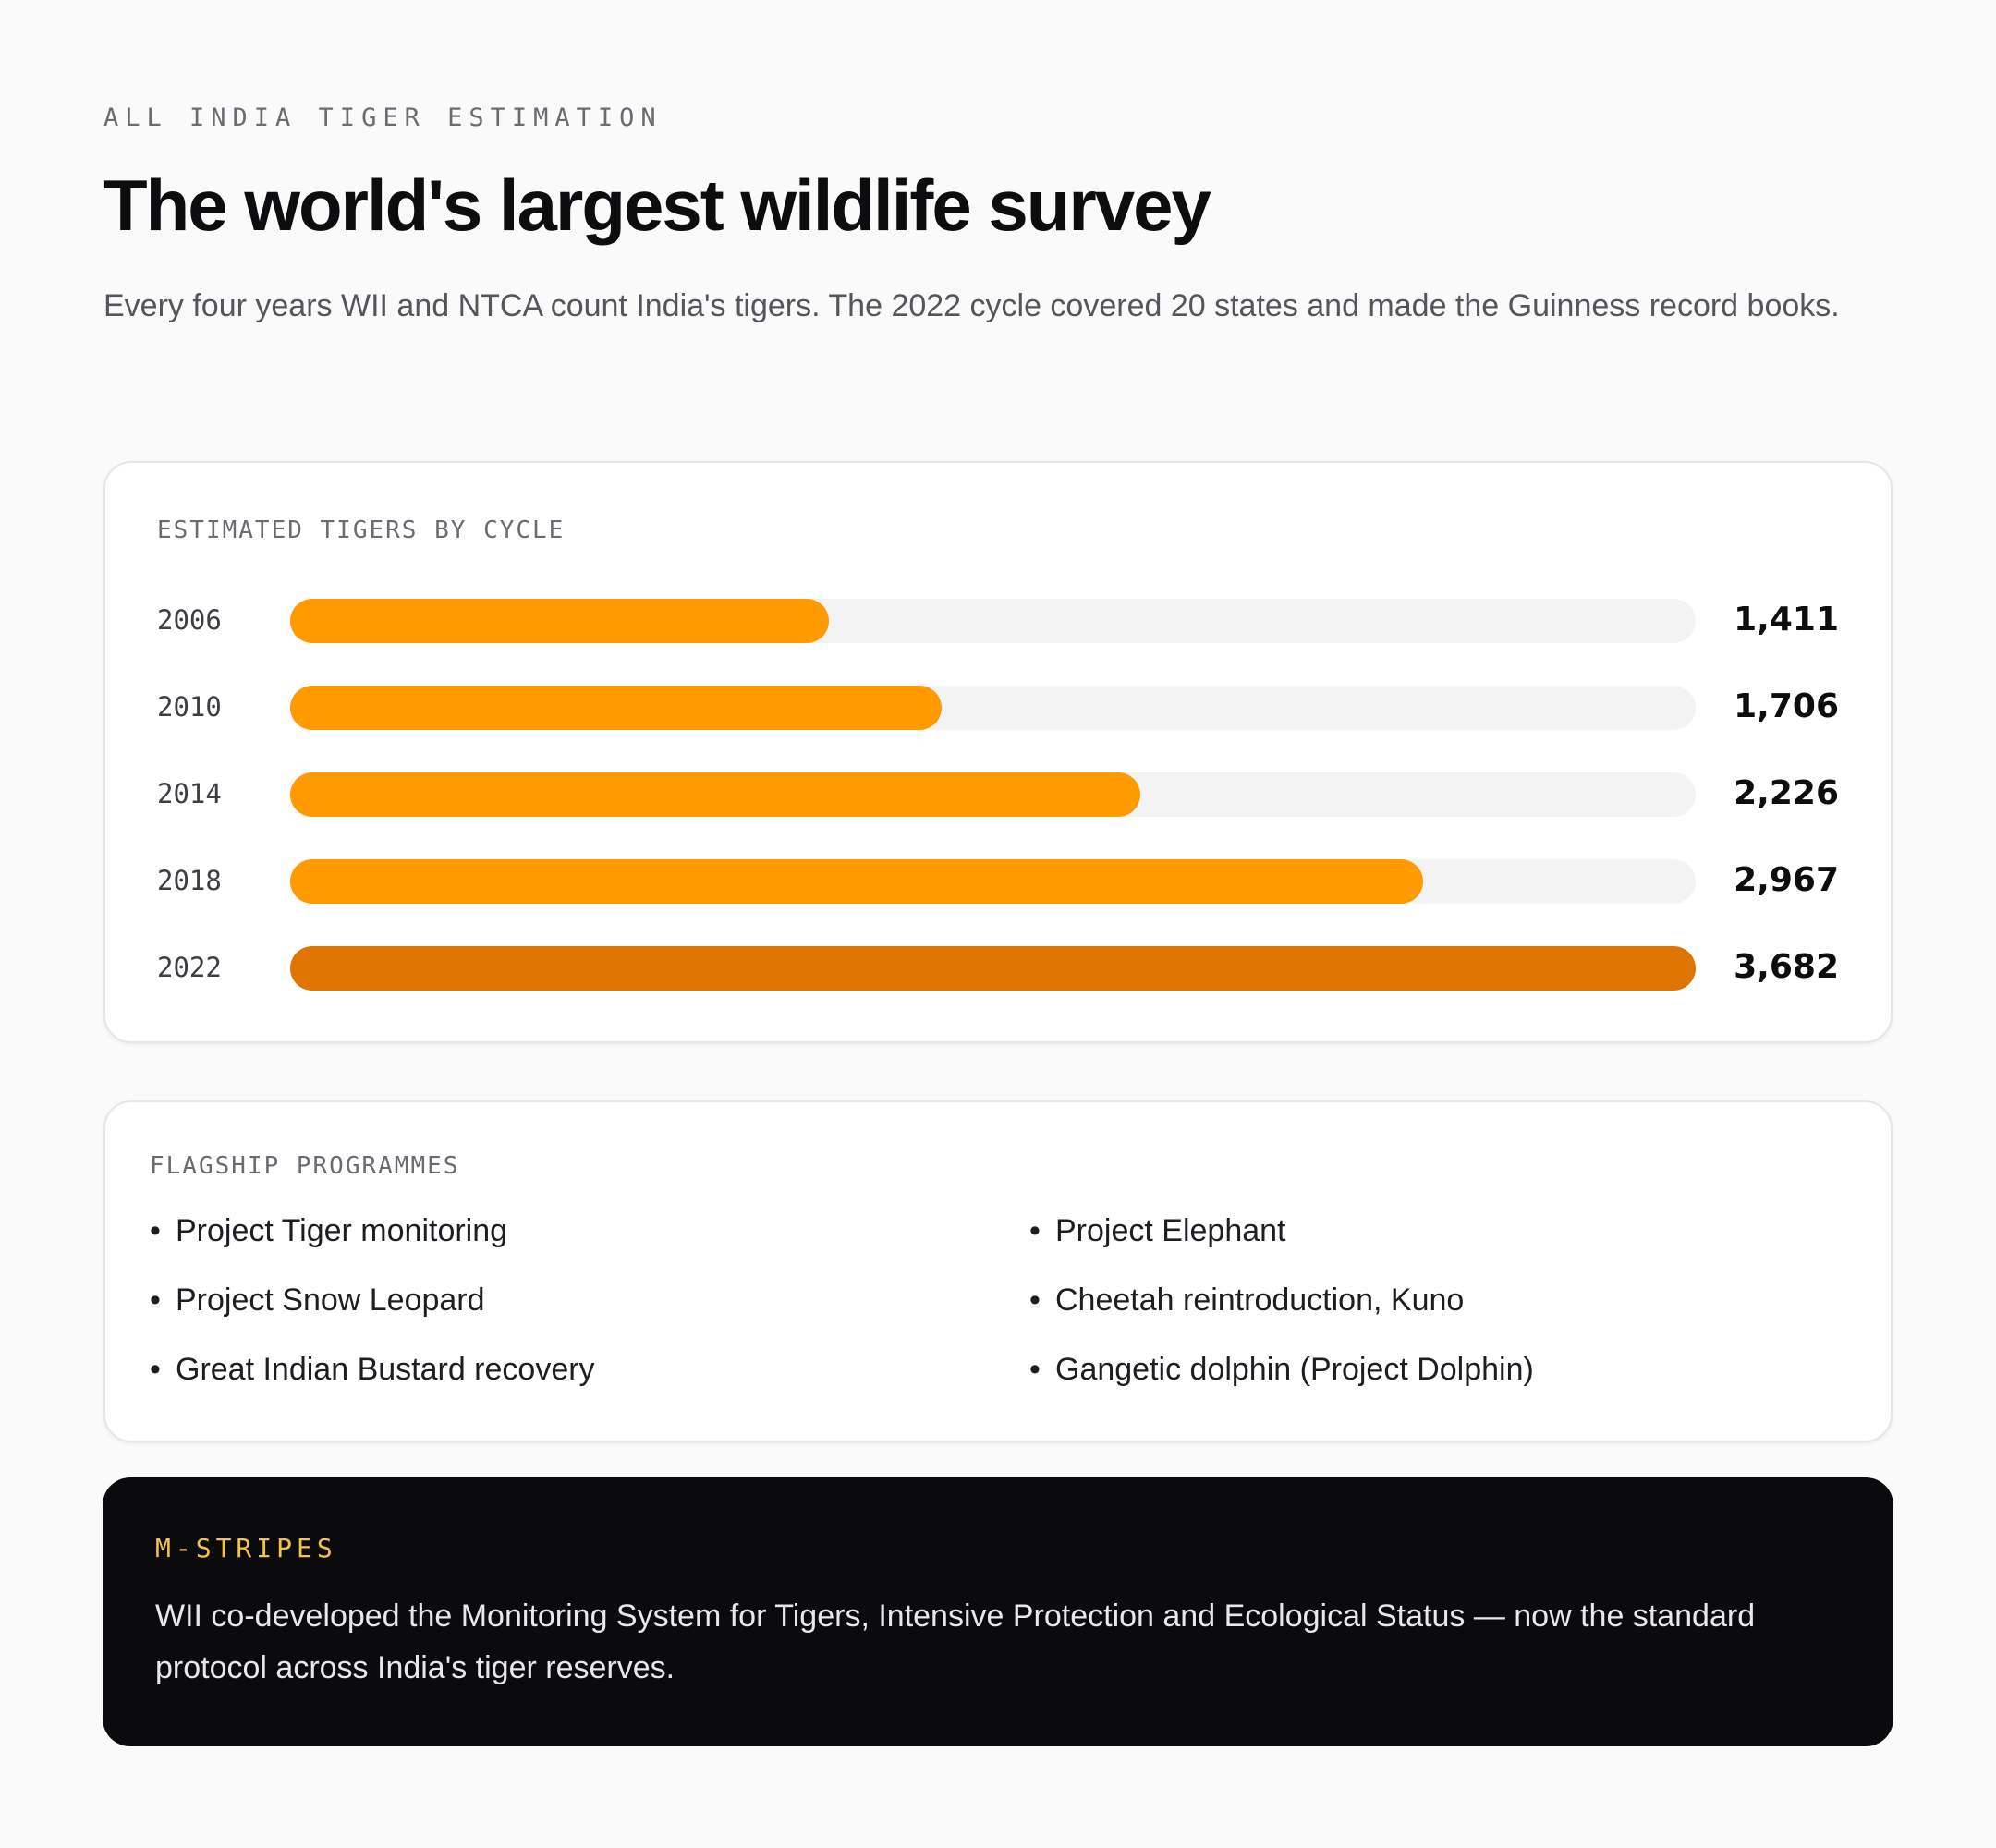 The height and width of the screenshot is (1848, 1996). I want to click on bar-row: 2022 3,682, so click(998, 968).